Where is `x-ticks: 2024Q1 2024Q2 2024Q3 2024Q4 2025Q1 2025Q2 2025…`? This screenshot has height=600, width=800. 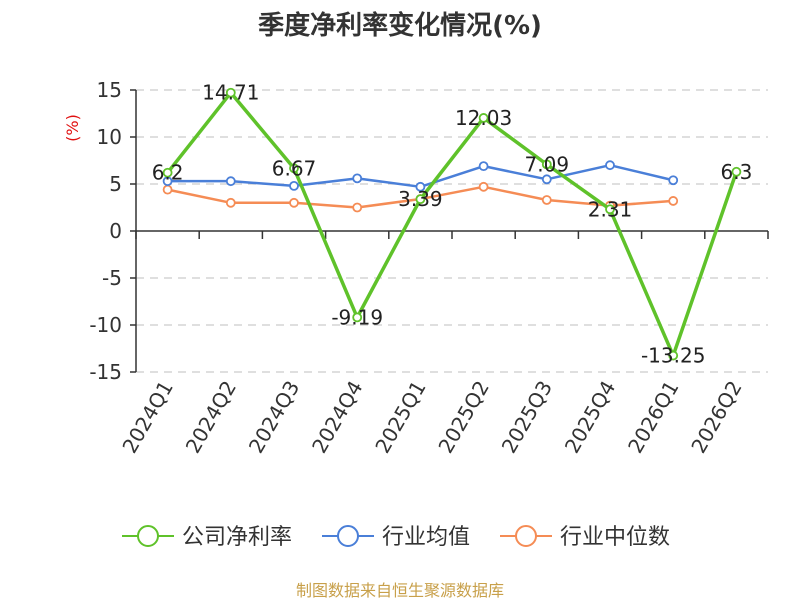
x-ticks: 2024Q1 2024Q2 2024Q3 2024Q4 2025Q1 2025Q2 2025… is located at coordinates (431, 416).